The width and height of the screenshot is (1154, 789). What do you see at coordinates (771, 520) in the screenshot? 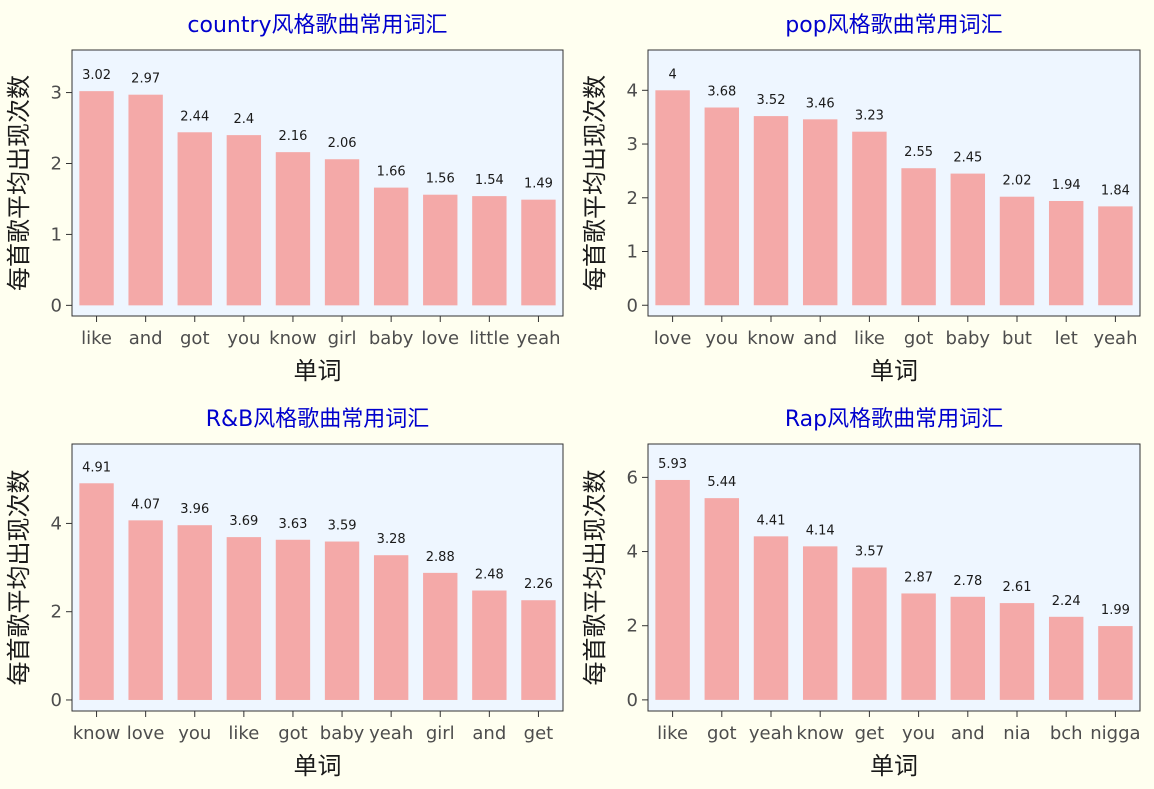
I see `data-label: 4.41` at bounding box center [771, 520].